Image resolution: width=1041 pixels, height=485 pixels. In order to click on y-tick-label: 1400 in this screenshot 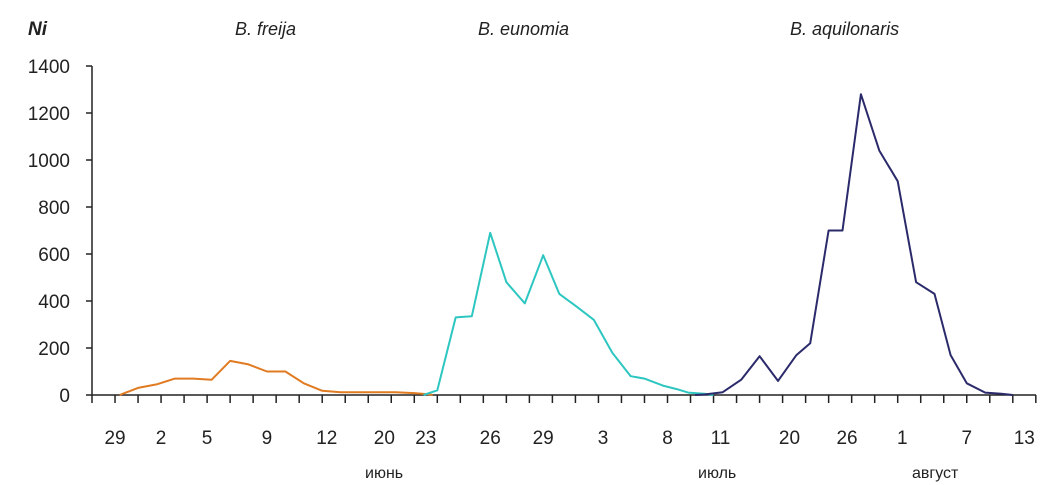, I will do `click(49, 67)`.